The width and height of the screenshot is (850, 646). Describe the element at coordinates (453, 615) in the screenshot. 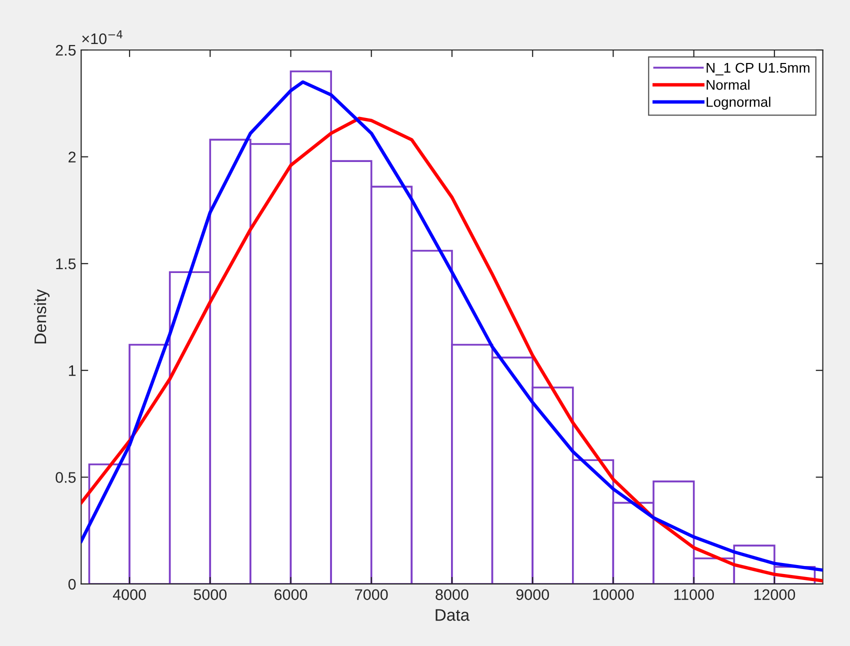

I see `x-axis-title: Data` at that location.